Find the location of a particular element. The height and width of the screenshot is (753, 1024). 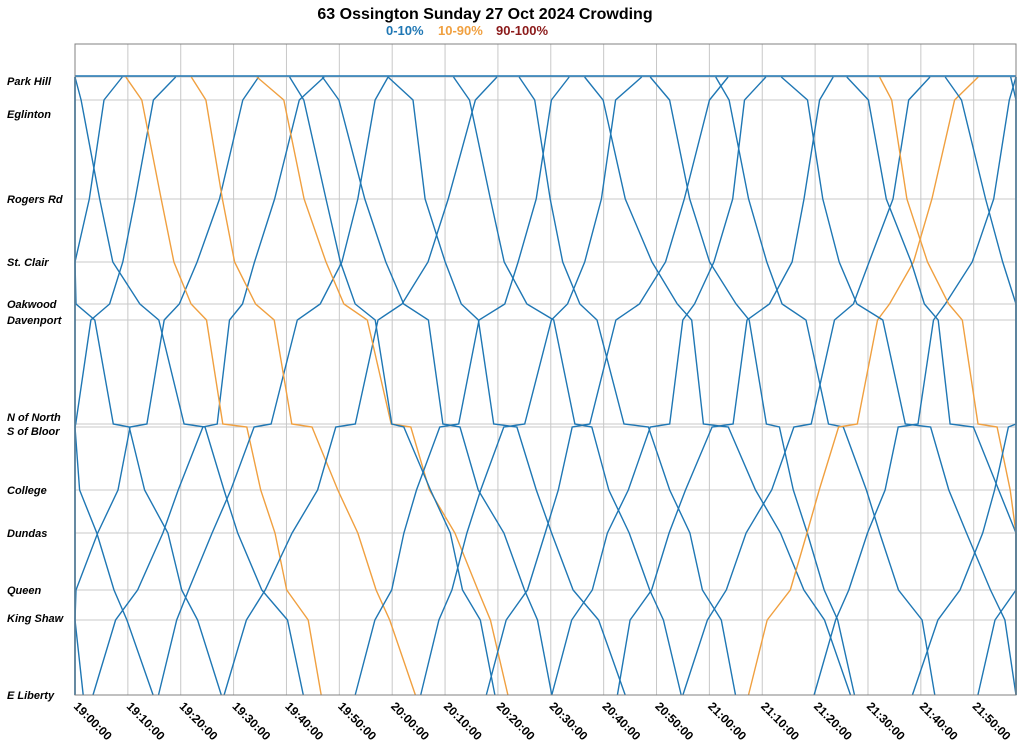

time-tick-label: 19:40:00 is located at coordinates (304, 721).